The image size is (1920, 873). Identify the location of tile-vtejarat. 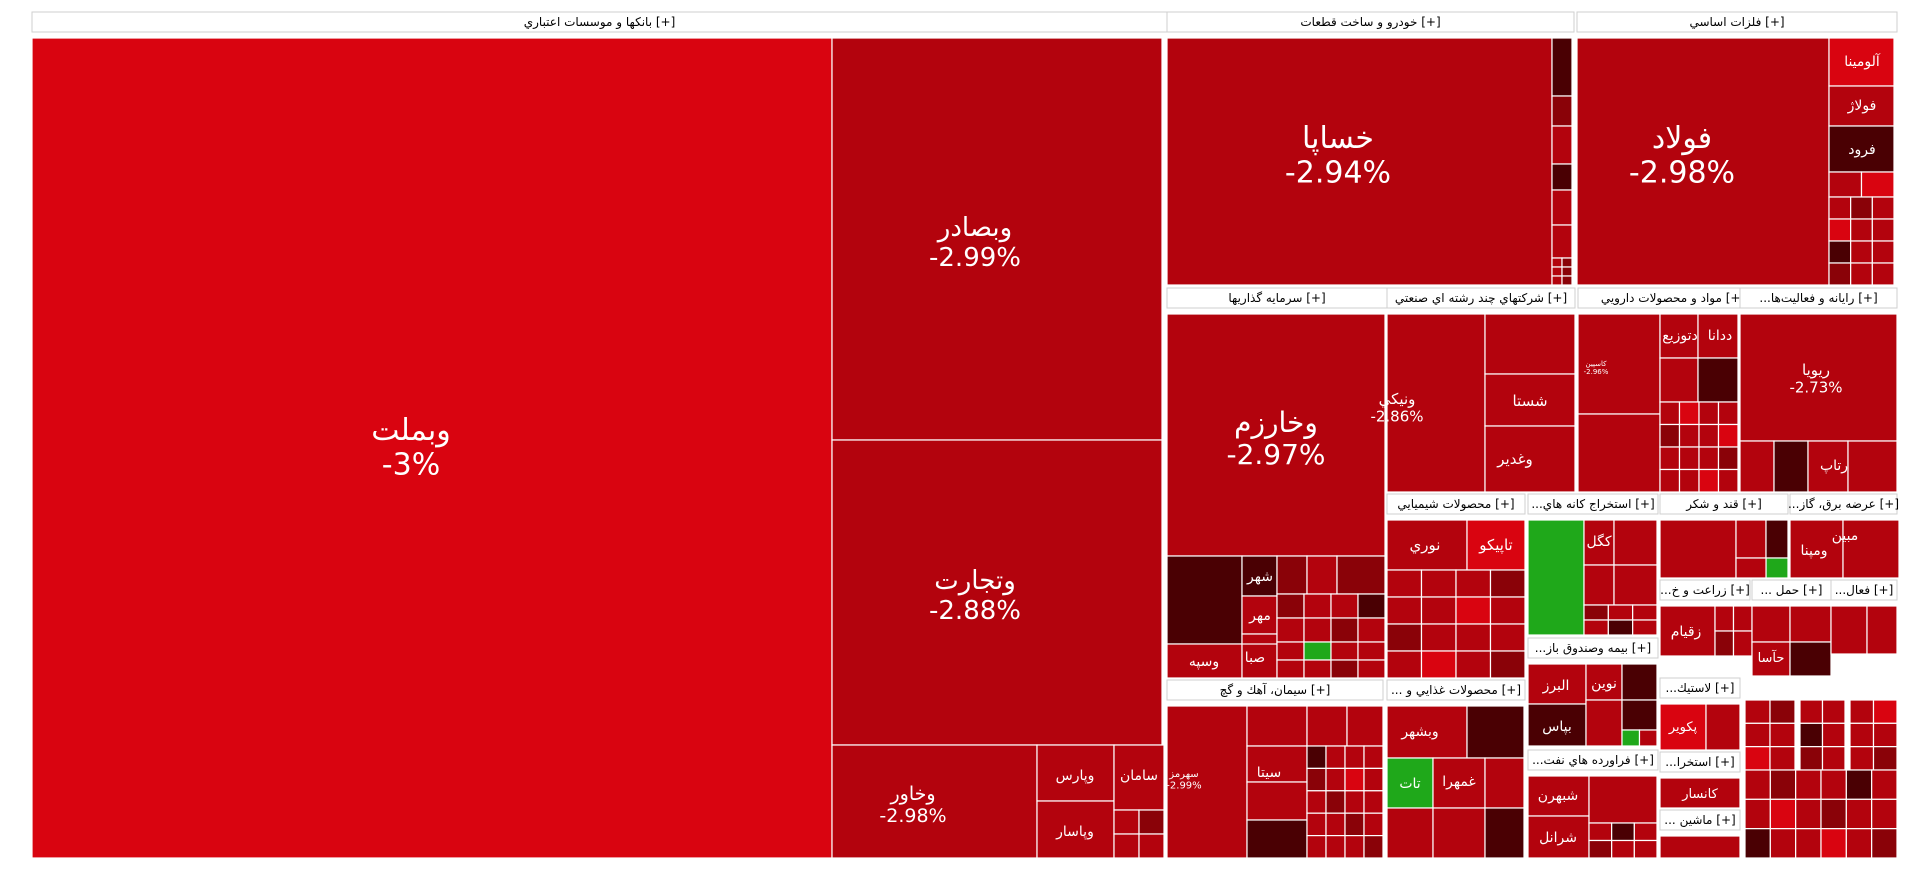
(997, 592).